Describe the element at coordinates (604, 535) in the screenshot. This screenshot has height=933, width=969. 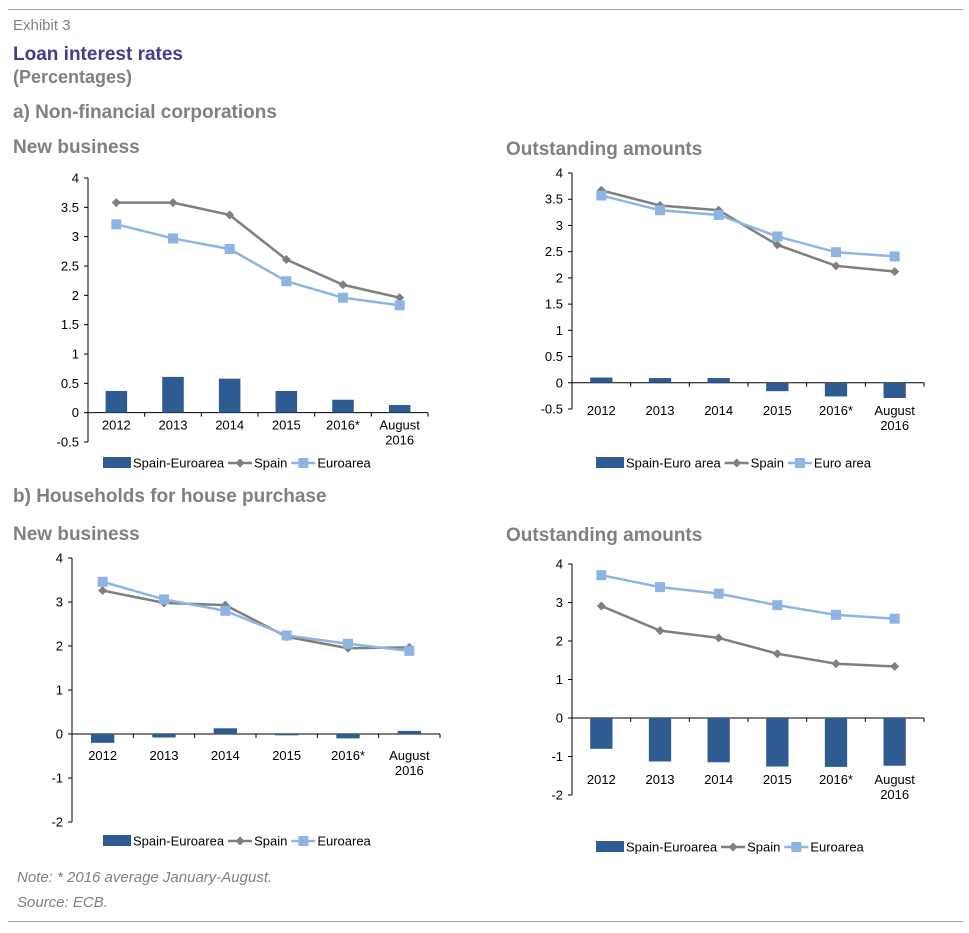
I see `panel-title-hh-out: Outstanding amounts` at that location.